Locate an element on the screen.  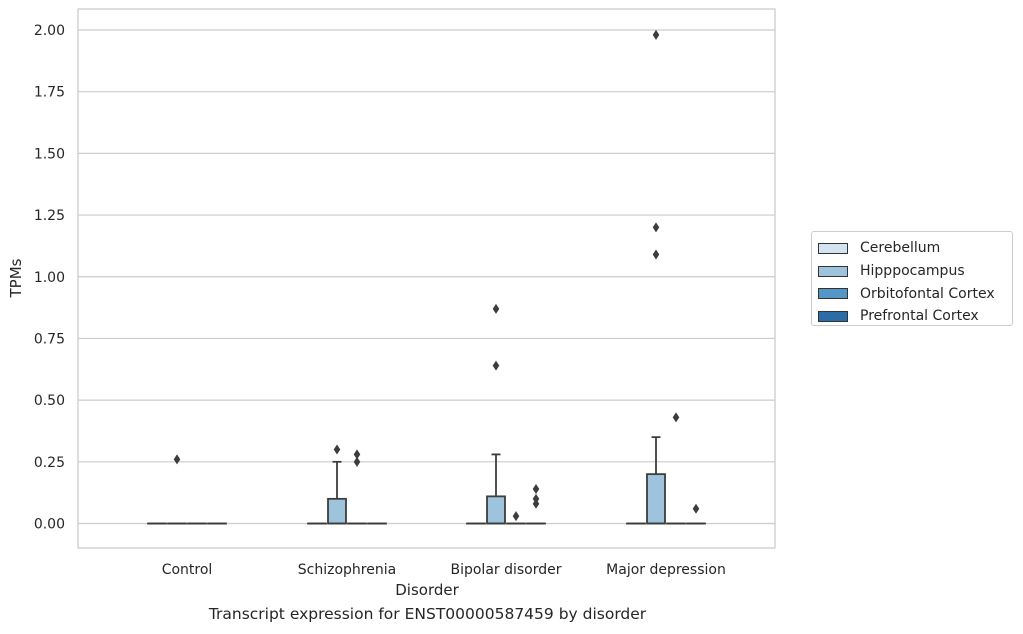
x-axis-label: Disorder is located at coordinates (427, 590).